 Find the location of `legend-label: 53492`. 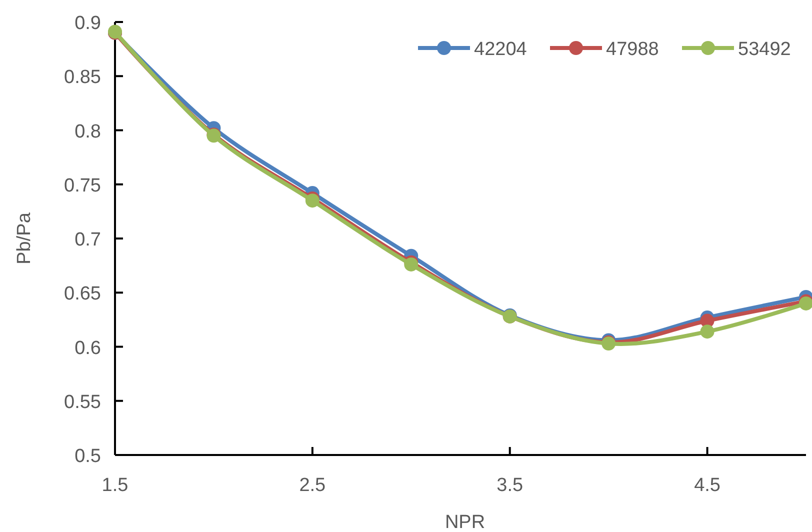

legend-label: 53492 is located at coordinates (764, 49).